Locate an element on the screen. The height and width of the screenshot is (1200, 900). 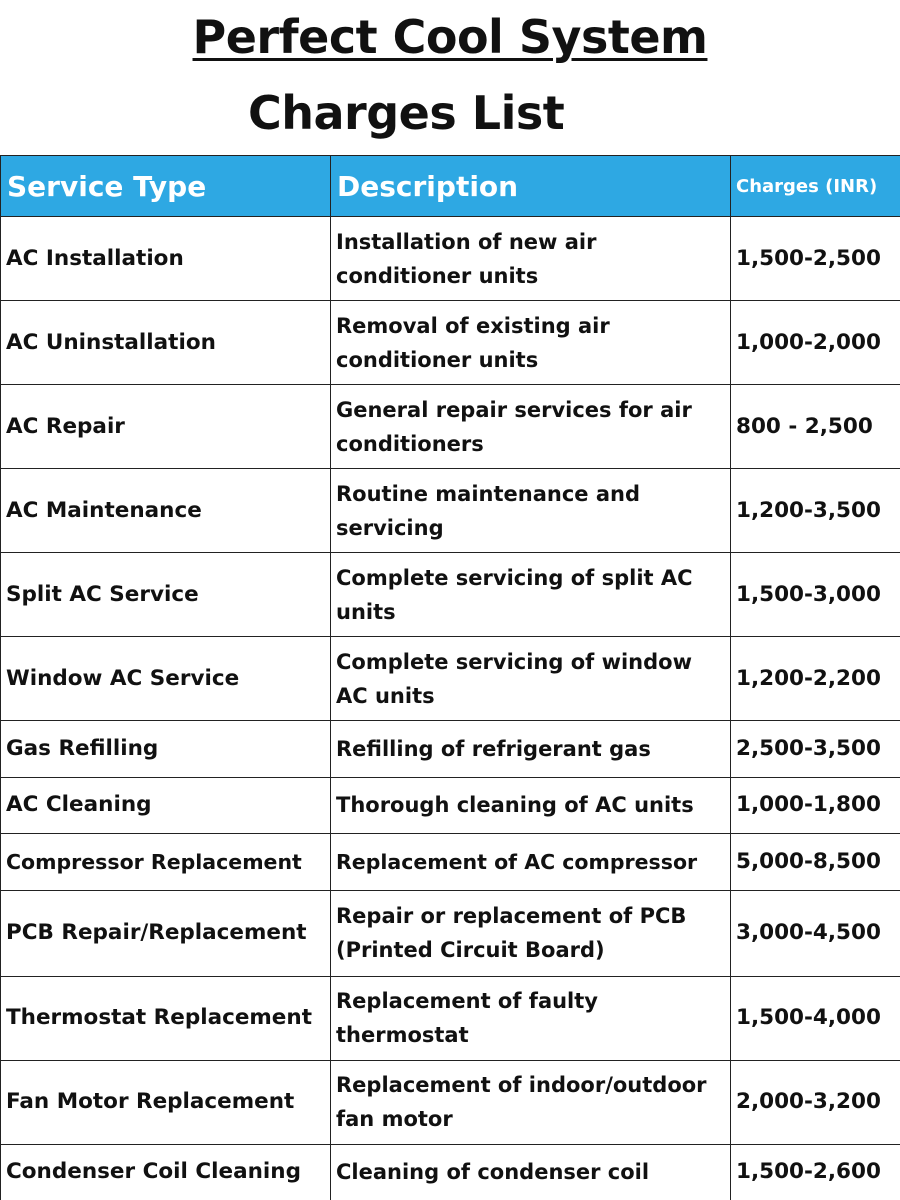
charges-cell: 1,200-2,200 is located at coordinates (815, 678).